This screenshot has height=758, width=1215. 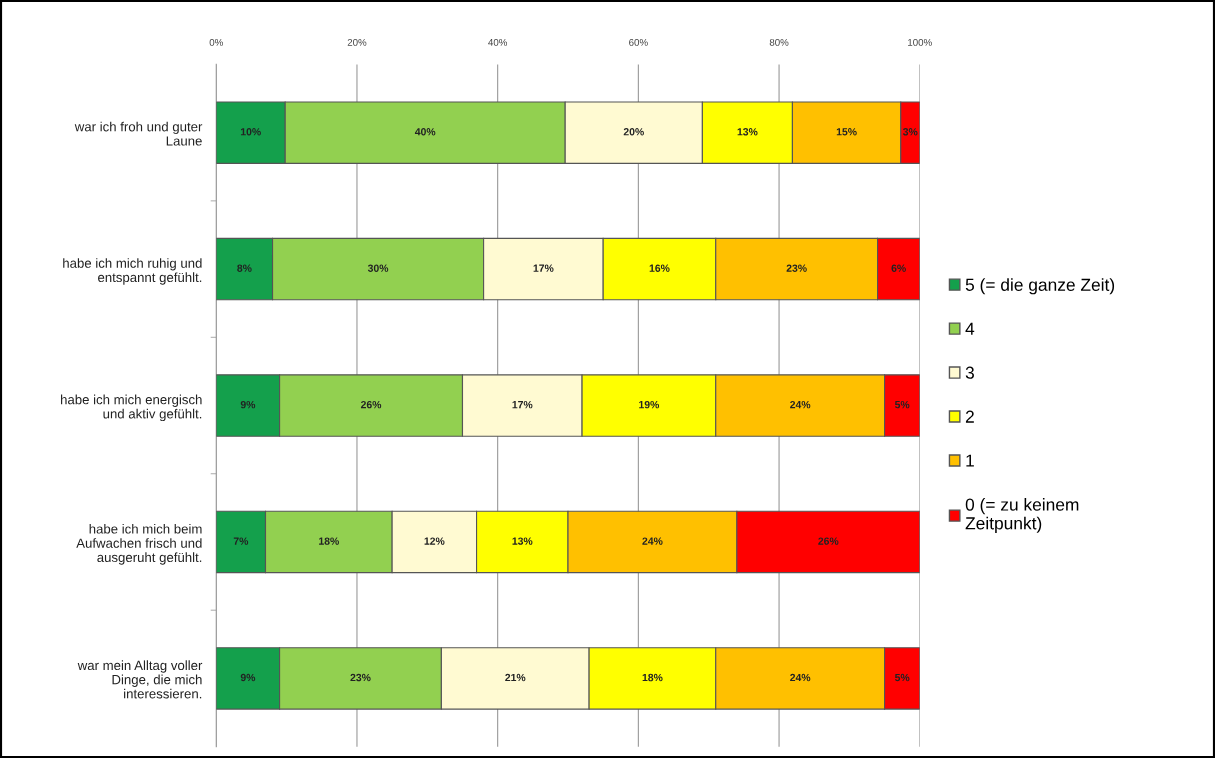 What do you see at coordinates (969, 416) in the screenshot?
I see `legend-label: 2` at bounding box center [969, 416].